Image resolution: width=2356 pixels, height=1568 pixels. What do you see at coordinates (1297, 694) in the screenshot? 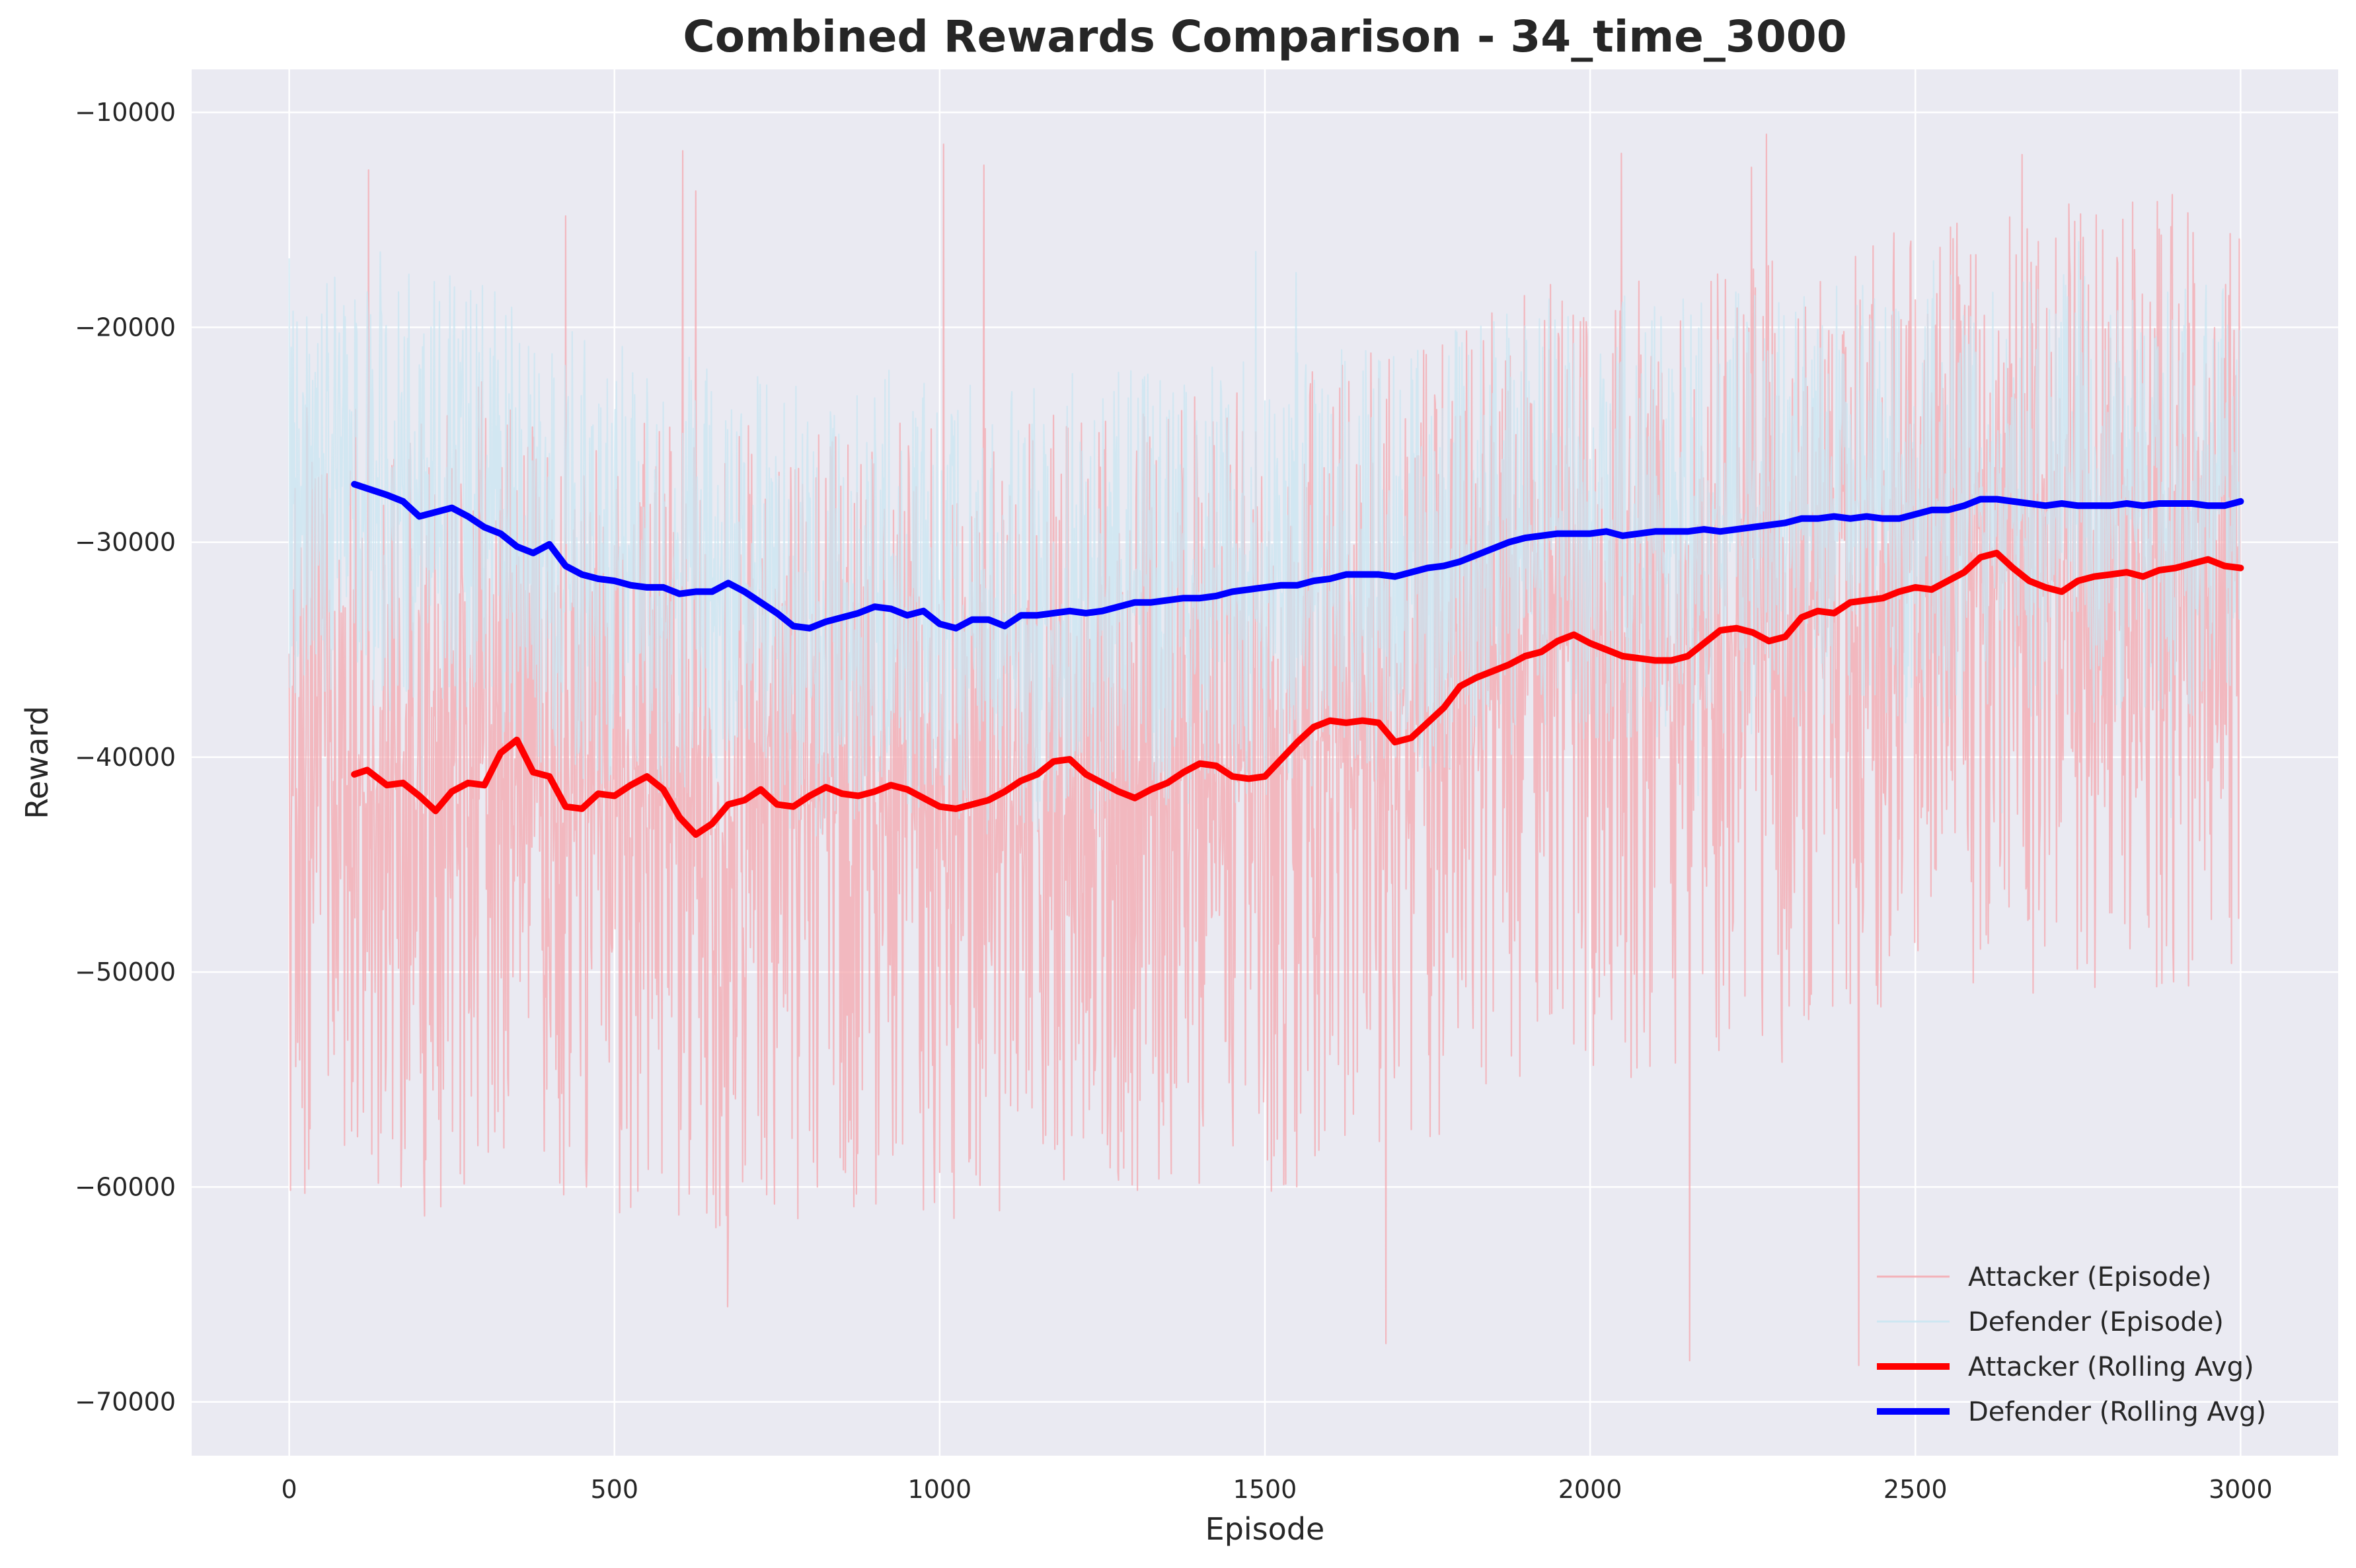
I see `series-line-attacker-rolling-avg` at bounding box center [1297, 694].